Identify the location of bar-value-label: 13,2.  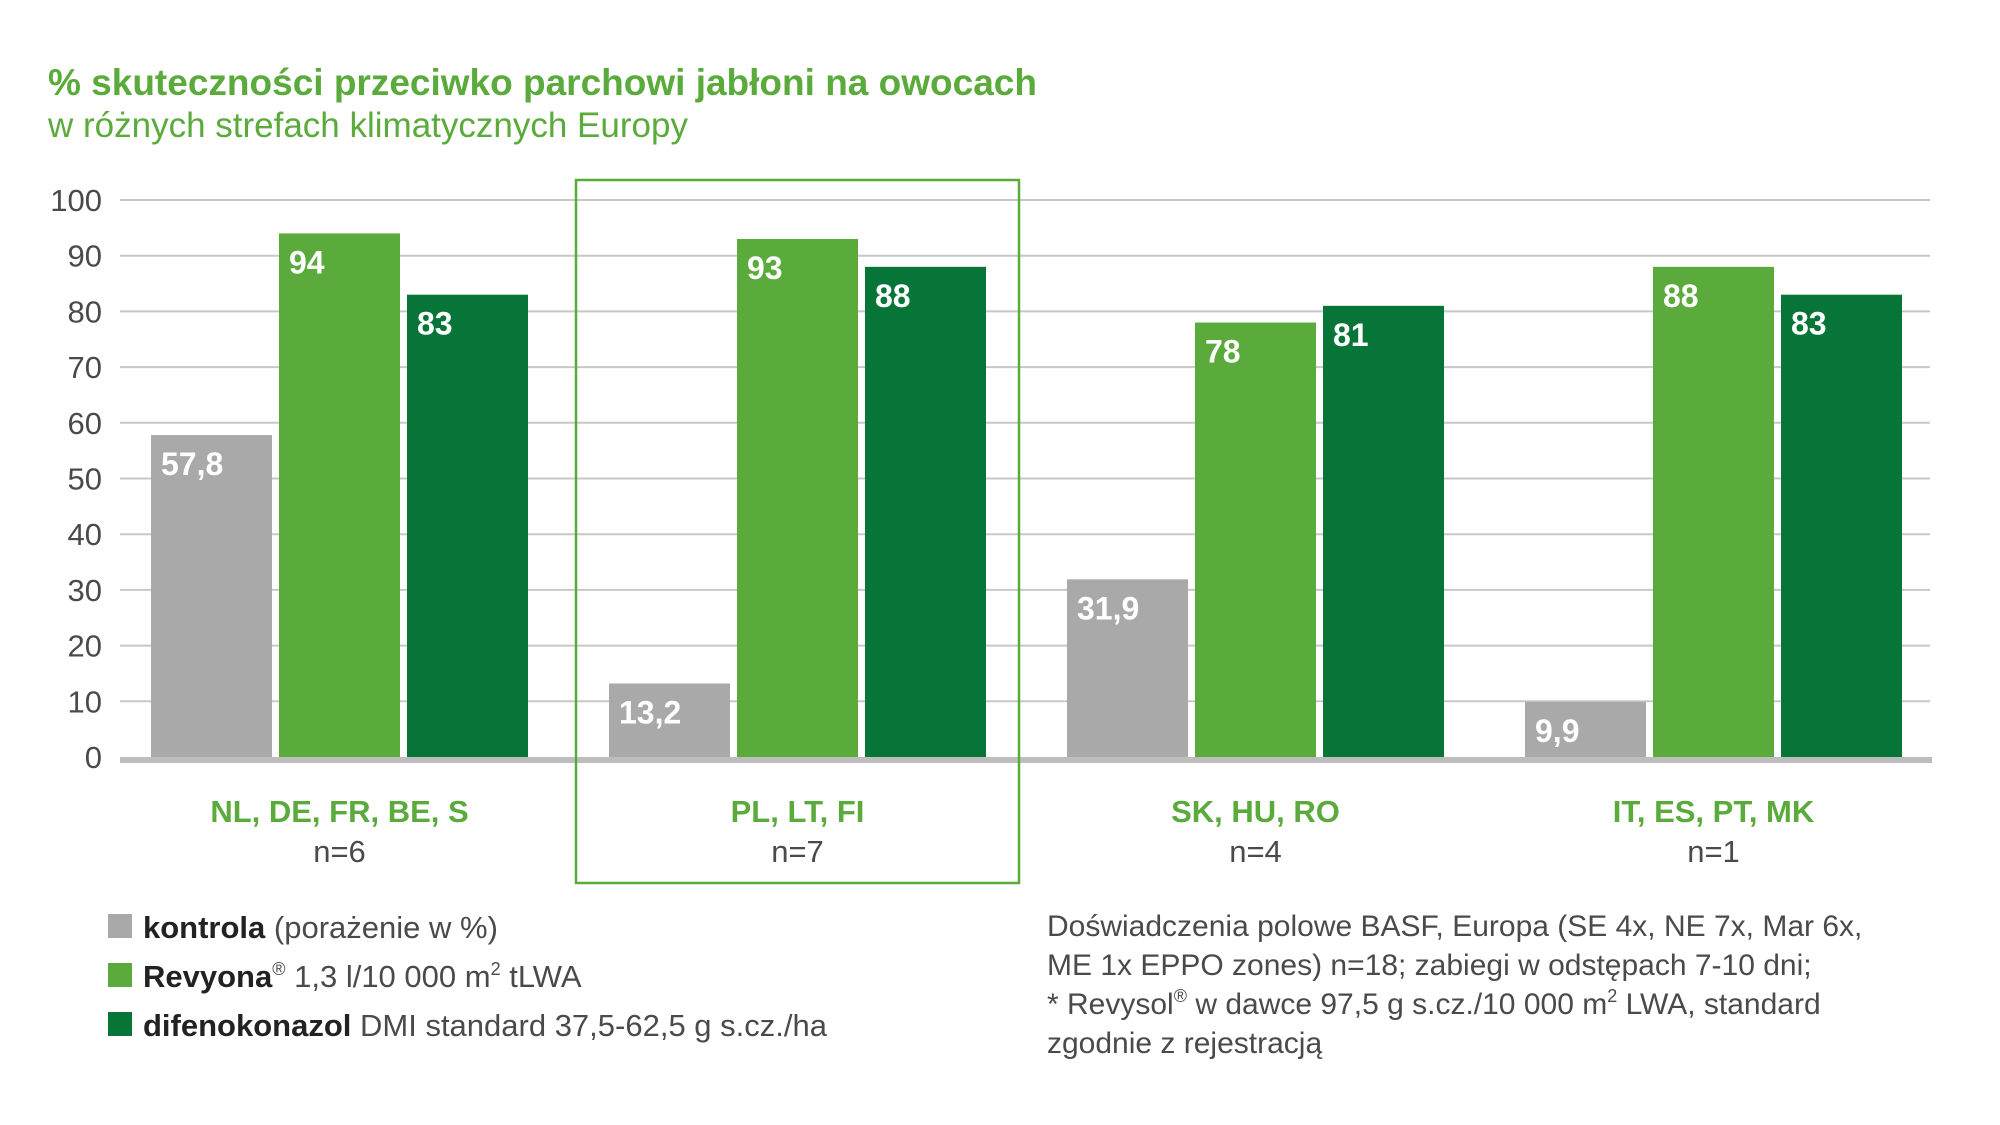
(650, 712).